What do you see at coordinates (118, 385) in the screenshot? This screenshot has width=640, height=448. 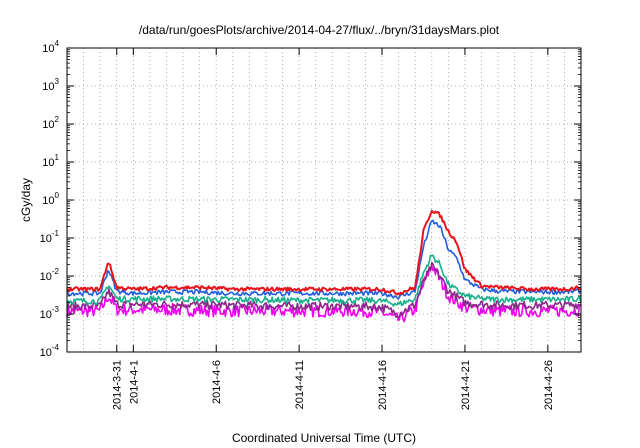 I see `x-tick-label: 2014-3-31` at bounding box center [118, 385].